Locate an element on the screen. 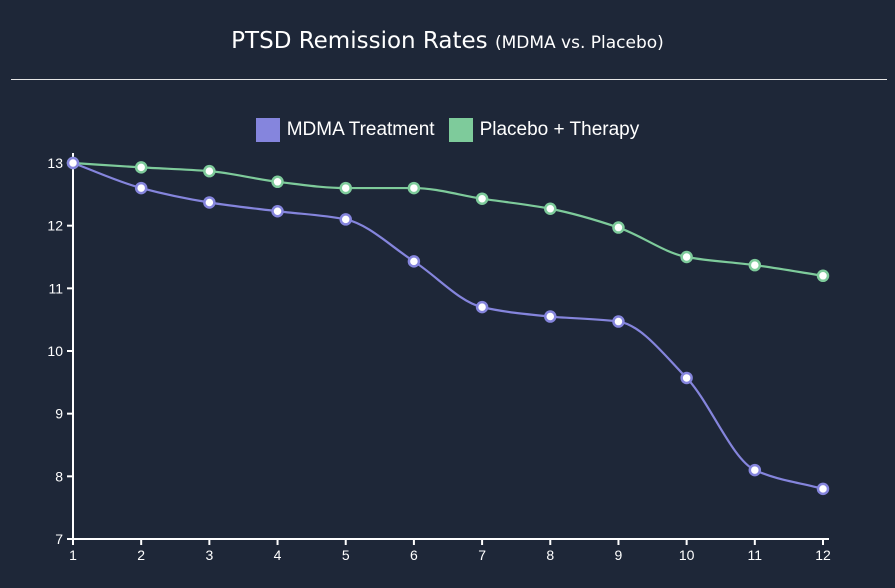  y-tick-label: 10 is located at coordinates (55, 351).